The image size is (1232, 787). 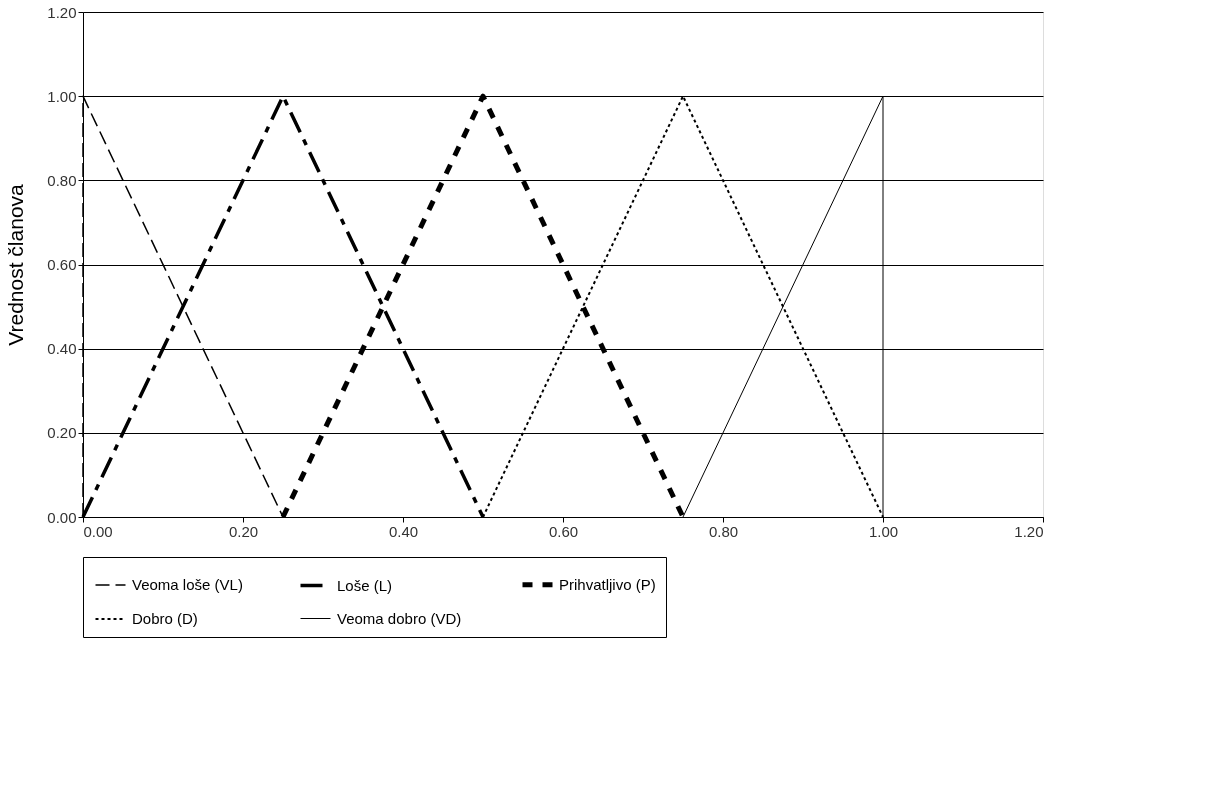 I want to click on legend-label: Loše (L), so click(x=365, y=585).